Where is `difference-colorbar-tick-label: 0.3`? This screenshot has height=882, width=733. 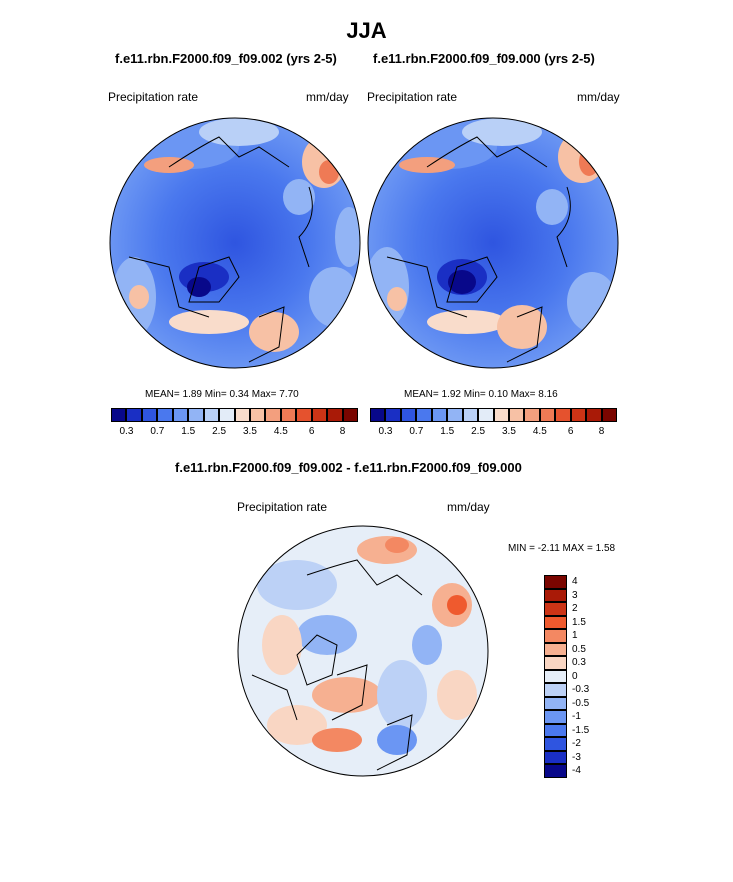 difference-colorbar-tick-label: 0.3 is located at coordinates (579, 663).